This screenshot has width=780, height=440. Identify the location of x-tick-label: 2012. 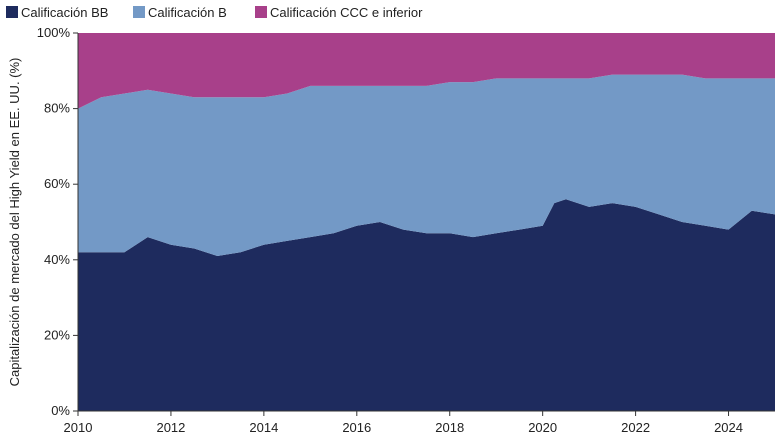
(170, 427).